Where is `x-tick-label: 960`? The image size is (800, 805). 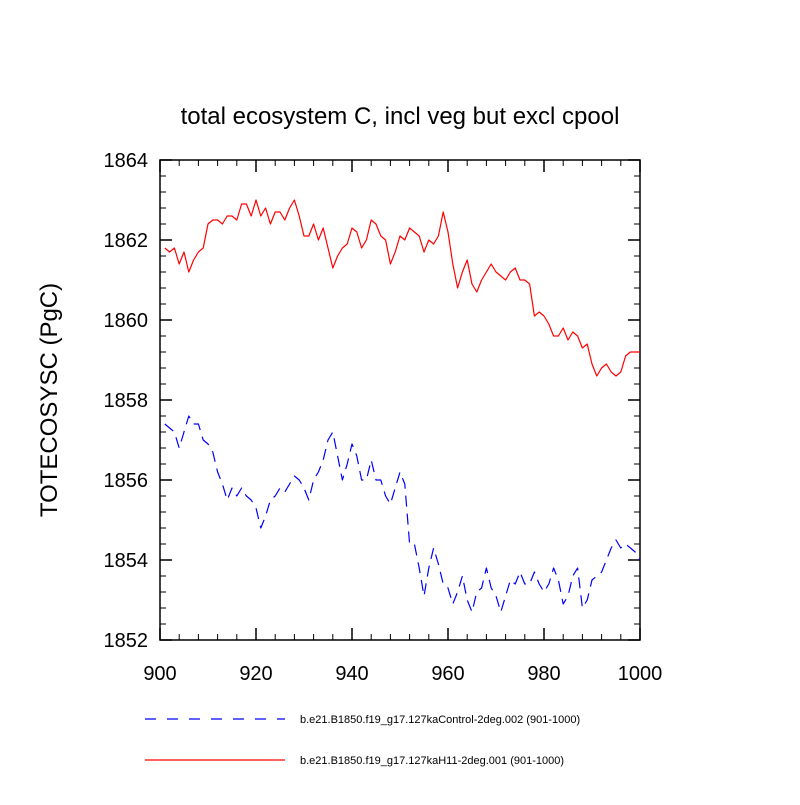 x-tick-label: 960 is located at coordinates (447, 674).